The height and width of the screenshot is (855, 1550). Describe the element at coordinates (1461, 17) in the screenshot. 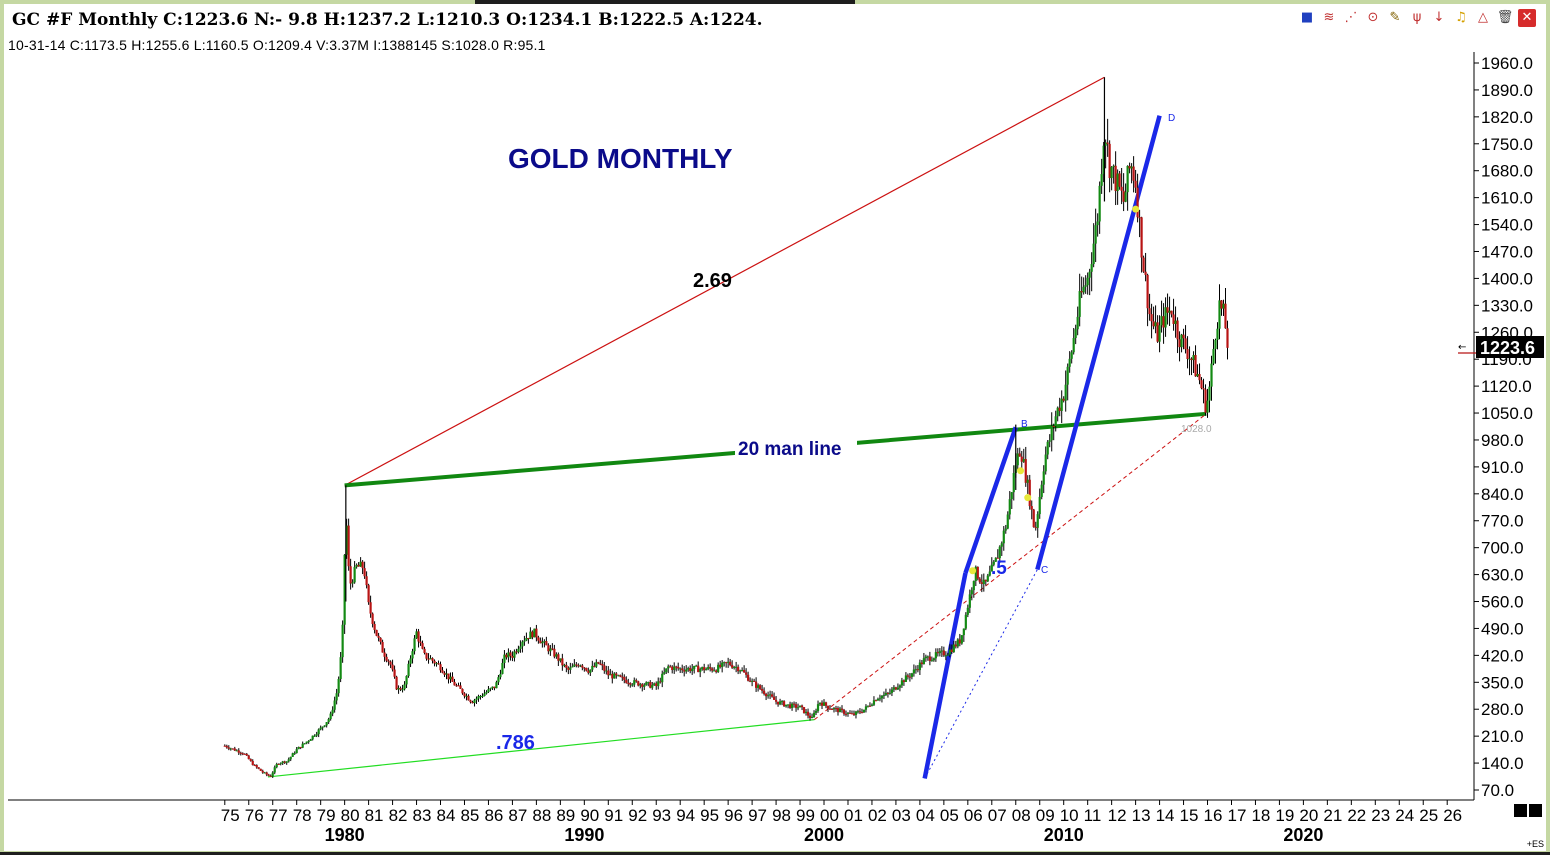

I see `bell-icon: ♫` at that location.